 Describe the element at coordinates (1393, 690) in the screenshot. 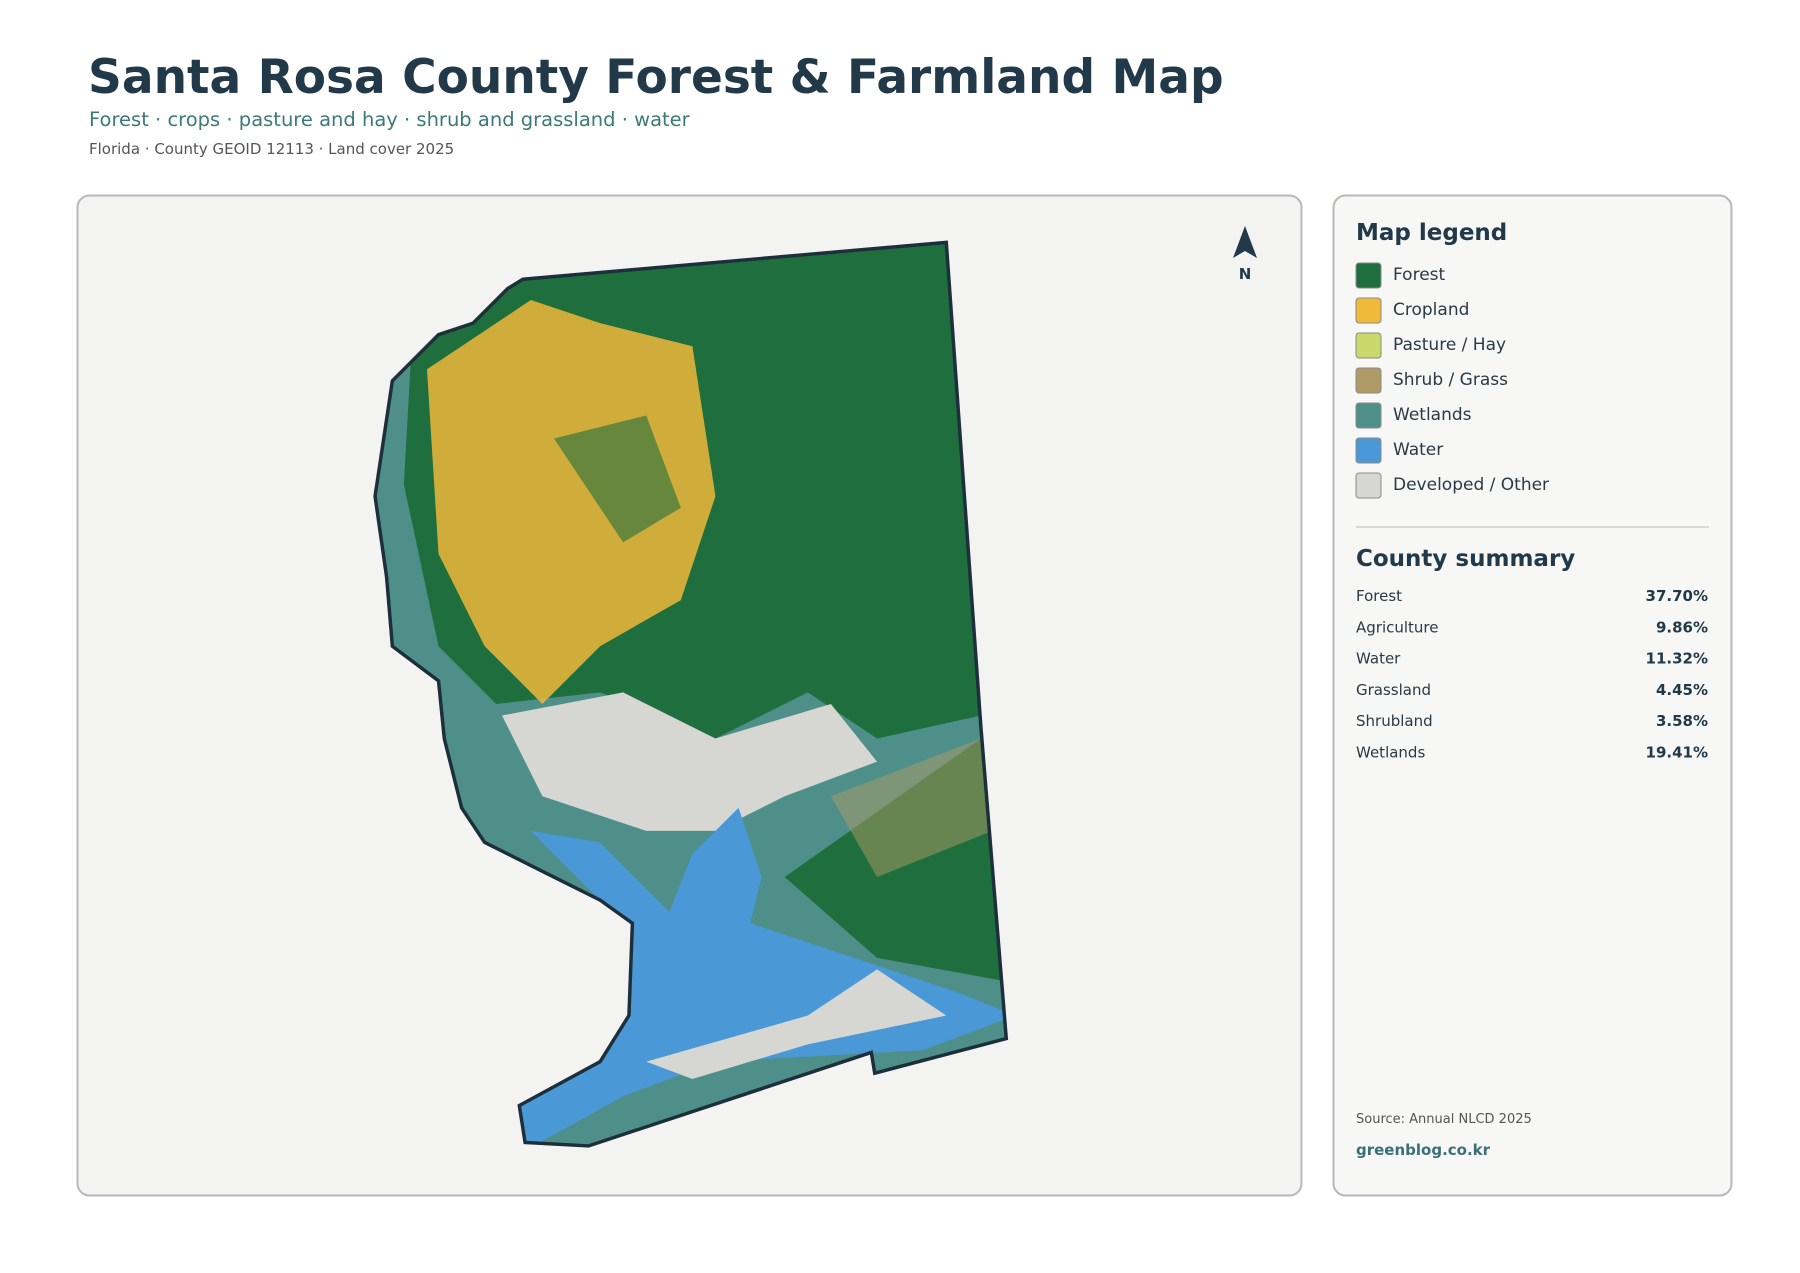

I see `summary-label: Grassland` at that location.